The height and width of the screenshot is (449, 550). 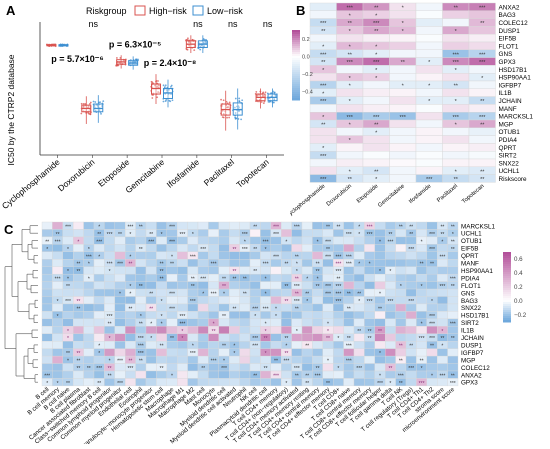 What do you see at coordinates (518, 287) in the screenshot?
I see `colorbar-tick-label: 0.2` at bounding box center [518, 287].